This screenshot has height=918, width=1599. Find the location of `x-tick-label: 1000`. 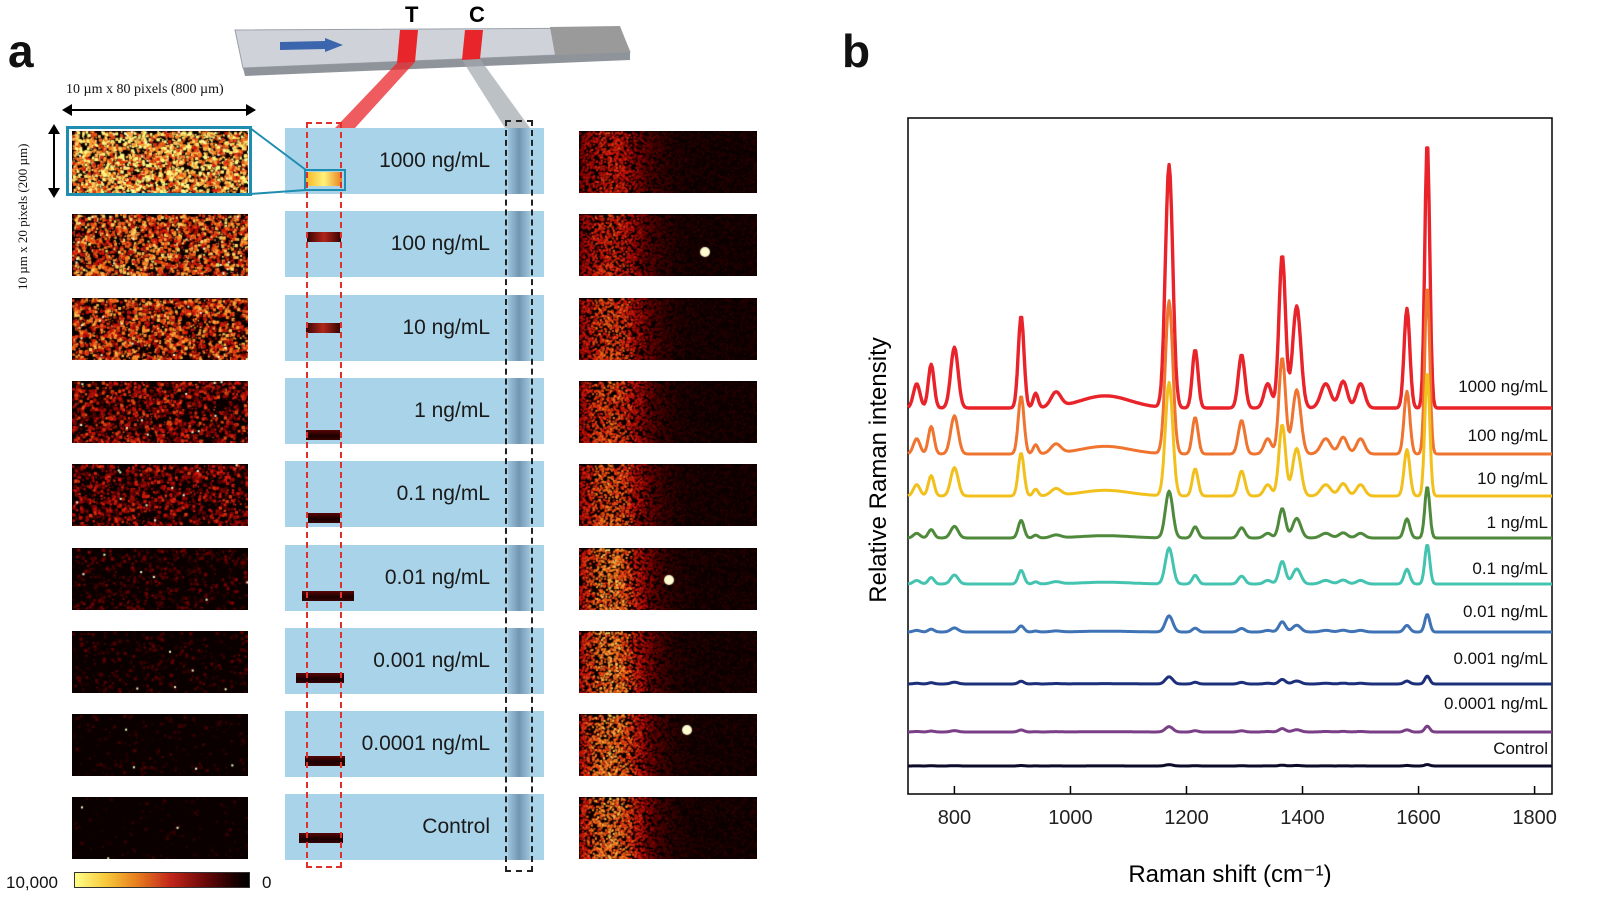

x-tick-label: 1000 is located at coordinates (1070, 818).